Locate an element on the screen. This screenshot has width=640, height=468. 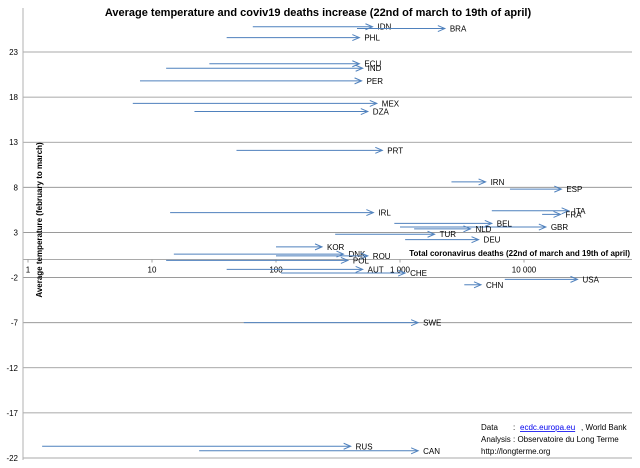
credit-data-rest: , World Bank is located at coordinates (604, 427).